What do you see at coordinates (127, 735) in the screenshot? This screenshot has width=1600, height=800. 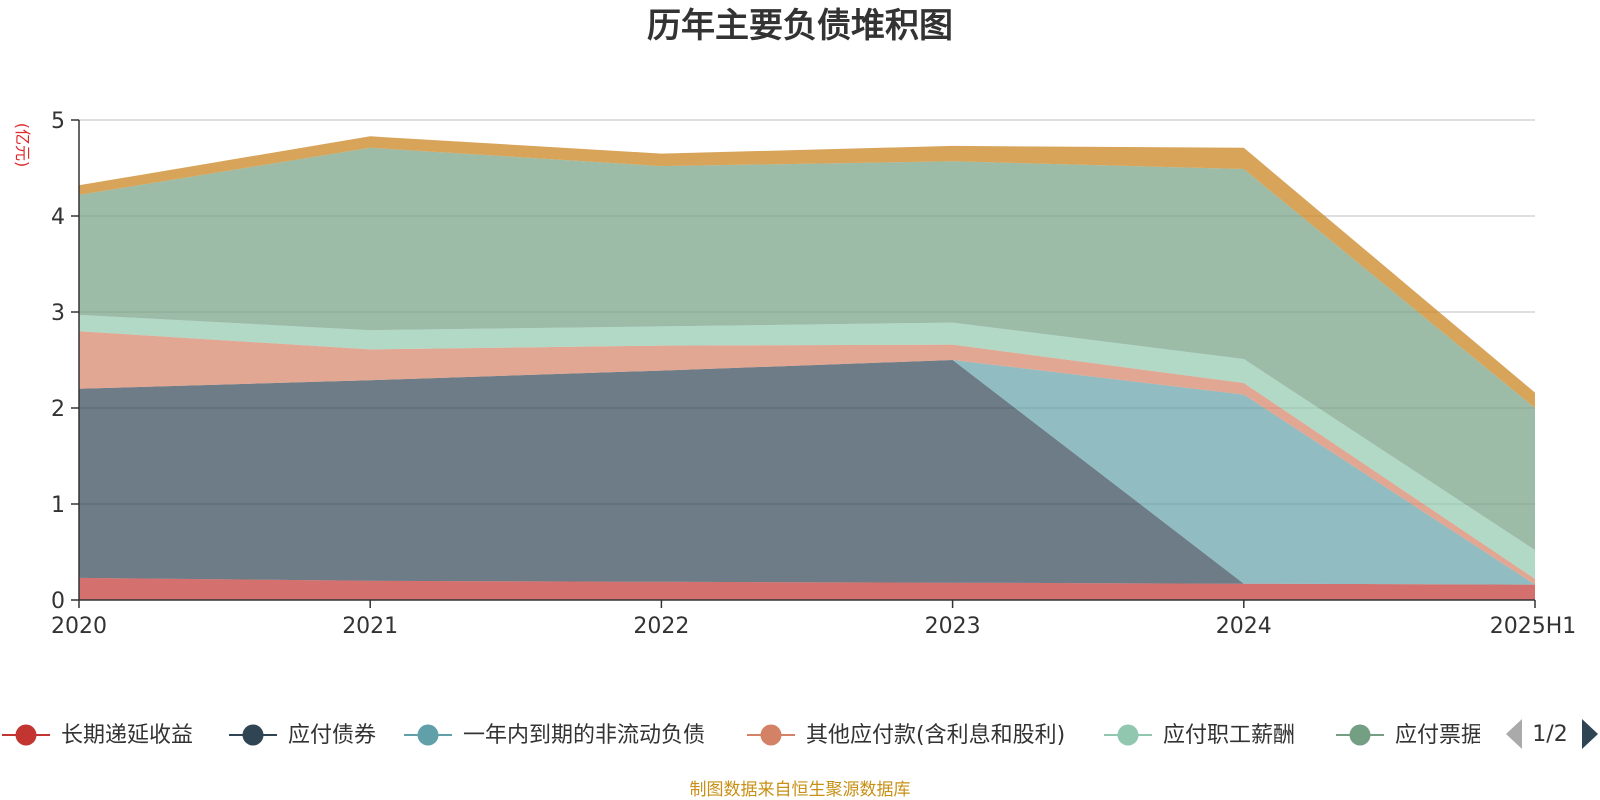 I see `legend-label: 长期递延收益` at bounding box center [127, 735].